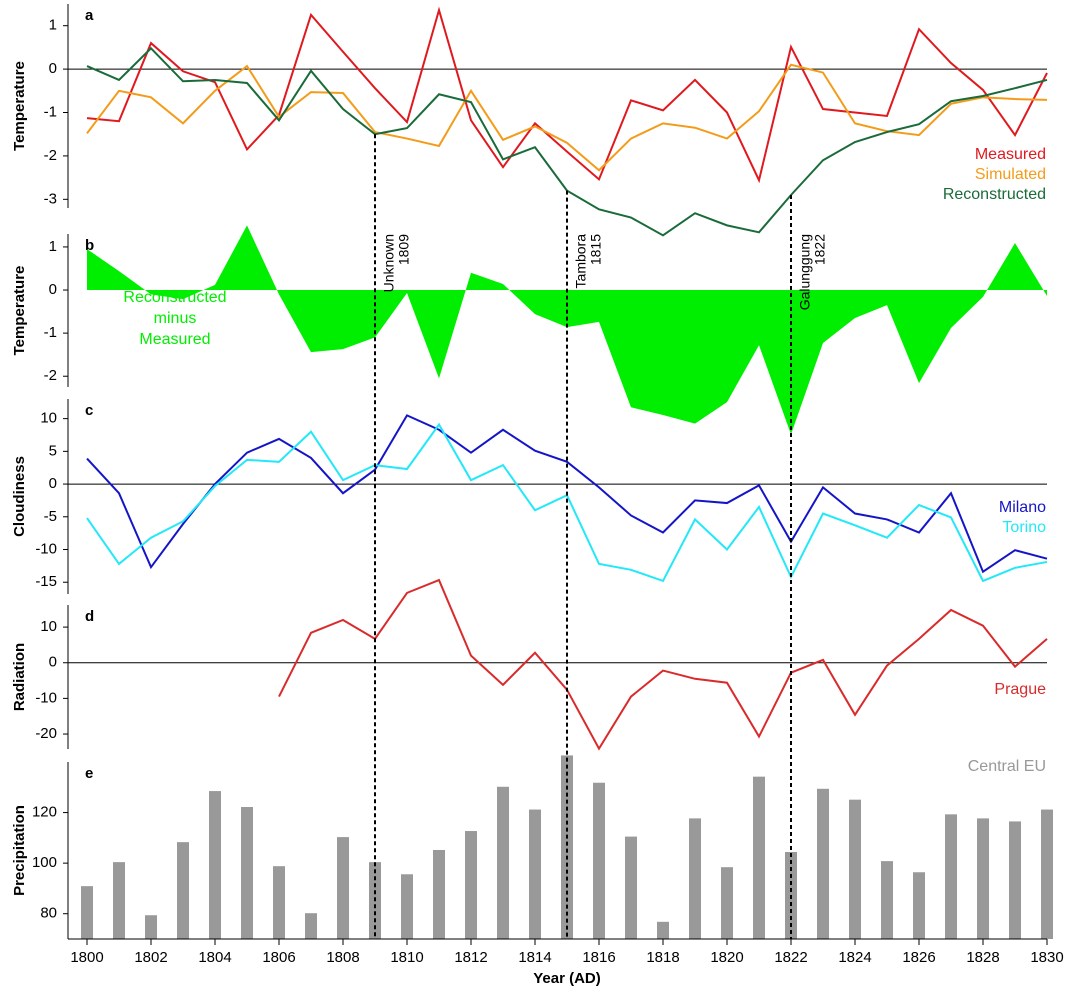 Image resolution: width=1067 pixels, height=990 pixels. I want to click on y-tick-label: -20, so click(46, 733).